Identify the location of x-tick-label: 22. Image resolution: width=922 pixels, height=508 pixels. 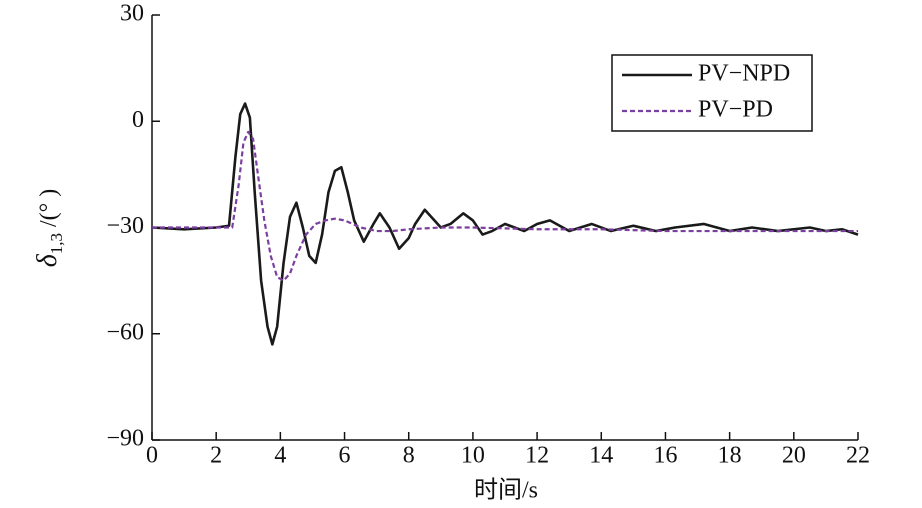
(858, 456).